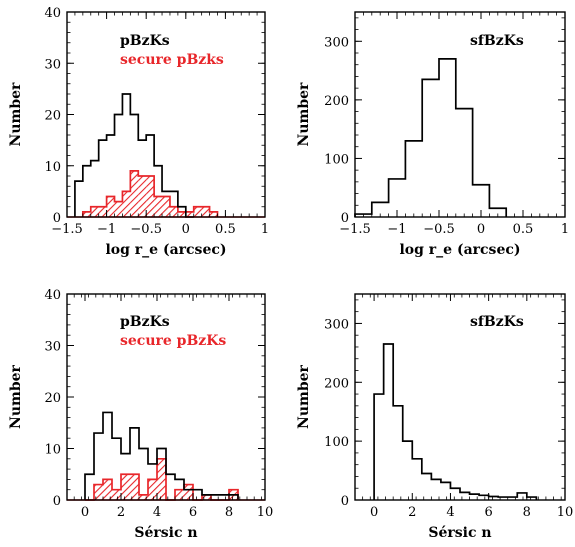  What do you see at coordinates (173, 341) in the screenshot?
I see `legend-entry: secure pBzKs` at bounding box center [173, 341].